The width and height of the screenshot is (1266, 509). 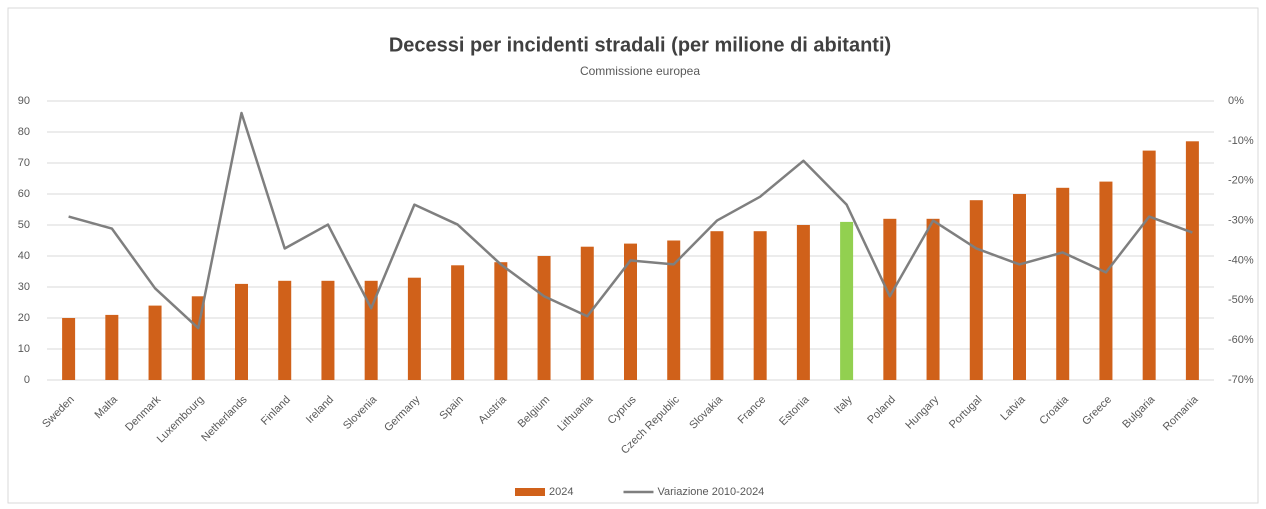 I want to click on y2-tick-label: -60%, so click(x=1241, y=340).